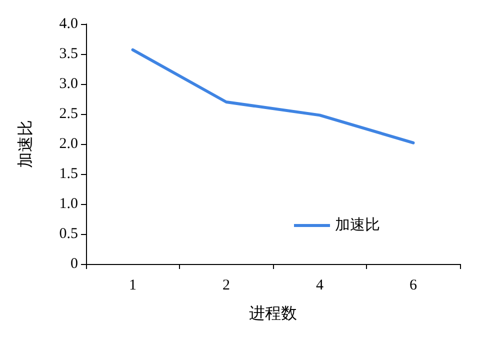 The width and height of the screenshot is (478, 343). I want to click on y-tick-label: 2.5, so click(68, 114).